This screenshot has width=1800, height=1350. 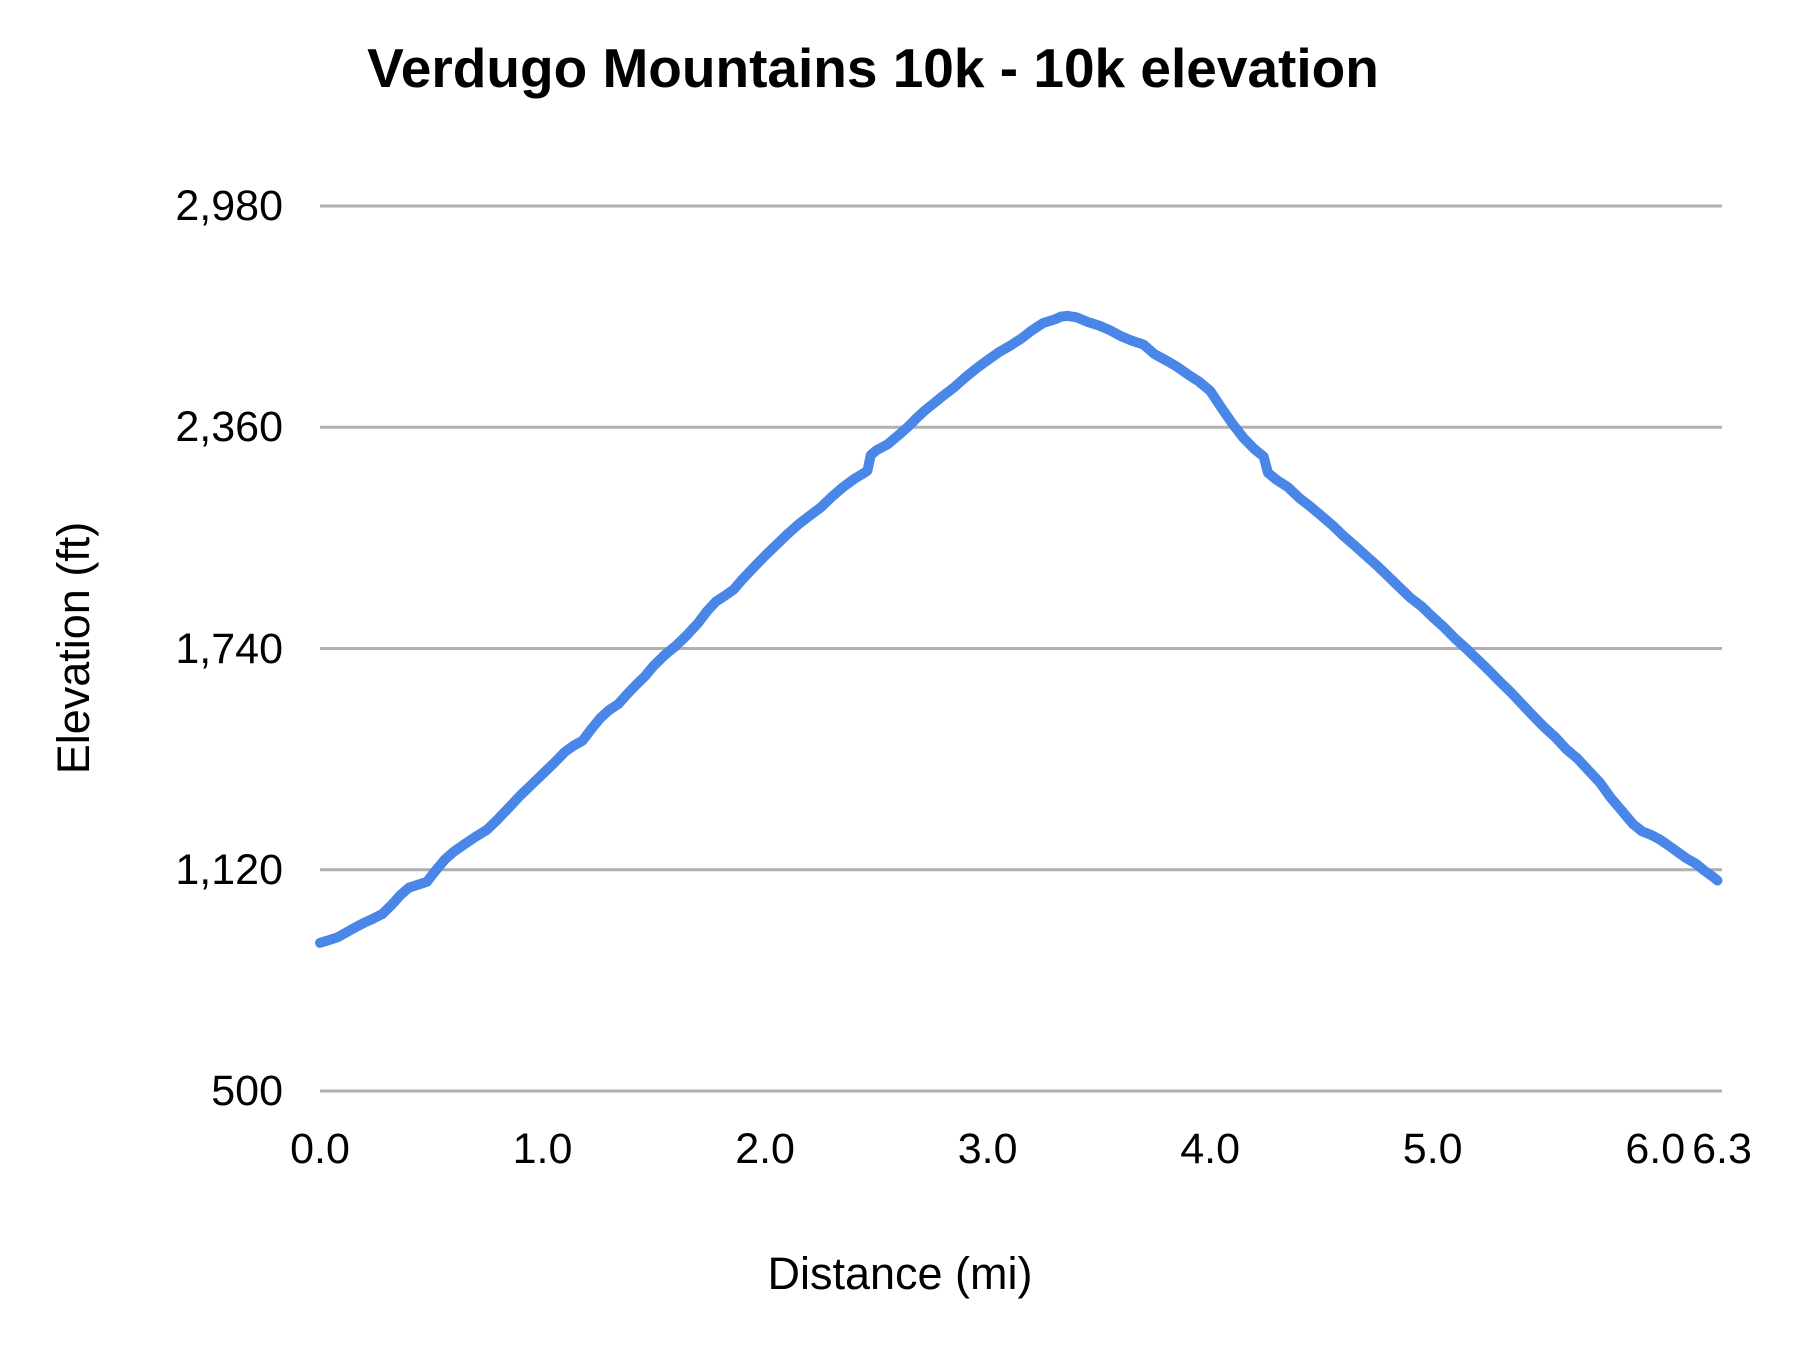 I want to click on x-tick-label: 5.0, so click(x=1432, y=1149).